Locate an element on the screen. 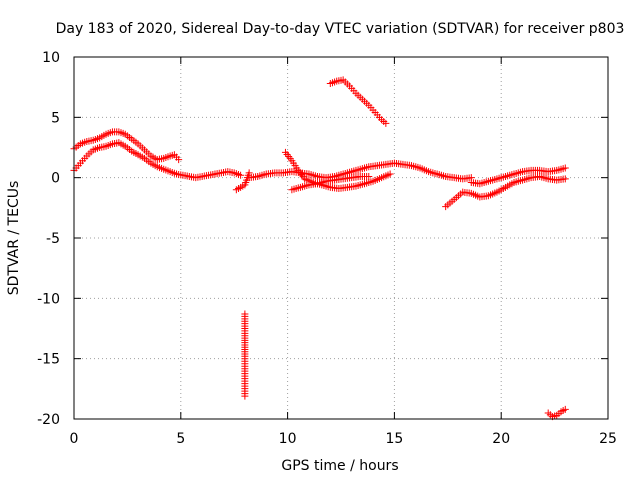  x-tick-label: 15 is located at coordinates (394, 439).